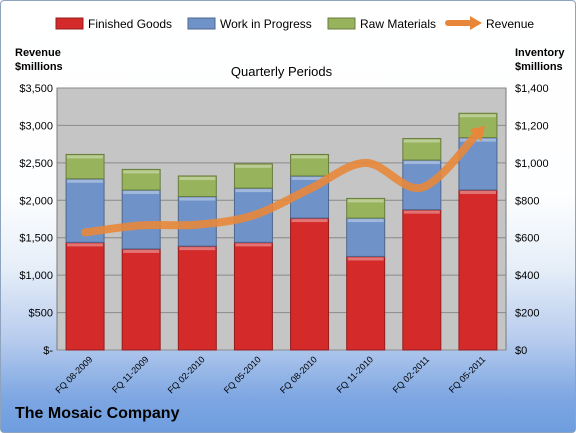 Image resolution: width=576 pixels, height=433 pixels. I want to click on legend-arrow-icon, so click(476, 23).